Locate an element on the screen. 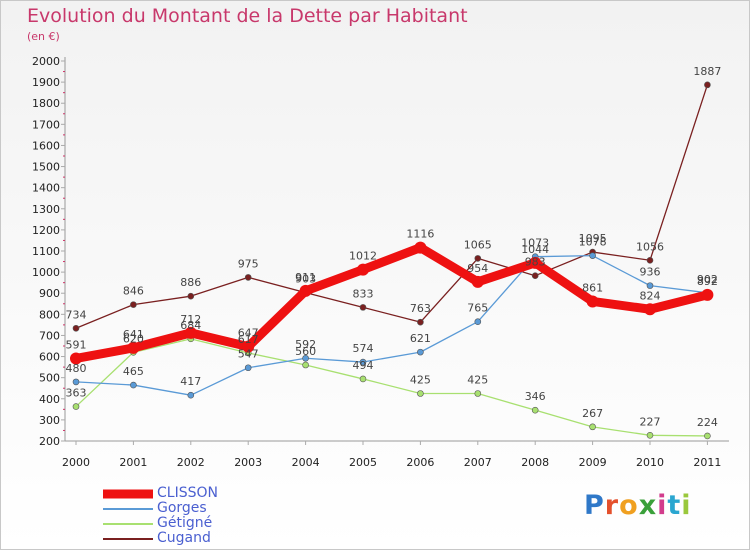 Image resolution: width=750 pixels, height=550 pixels. data-label-getigne: 620 is located at coordinates (133, 338).